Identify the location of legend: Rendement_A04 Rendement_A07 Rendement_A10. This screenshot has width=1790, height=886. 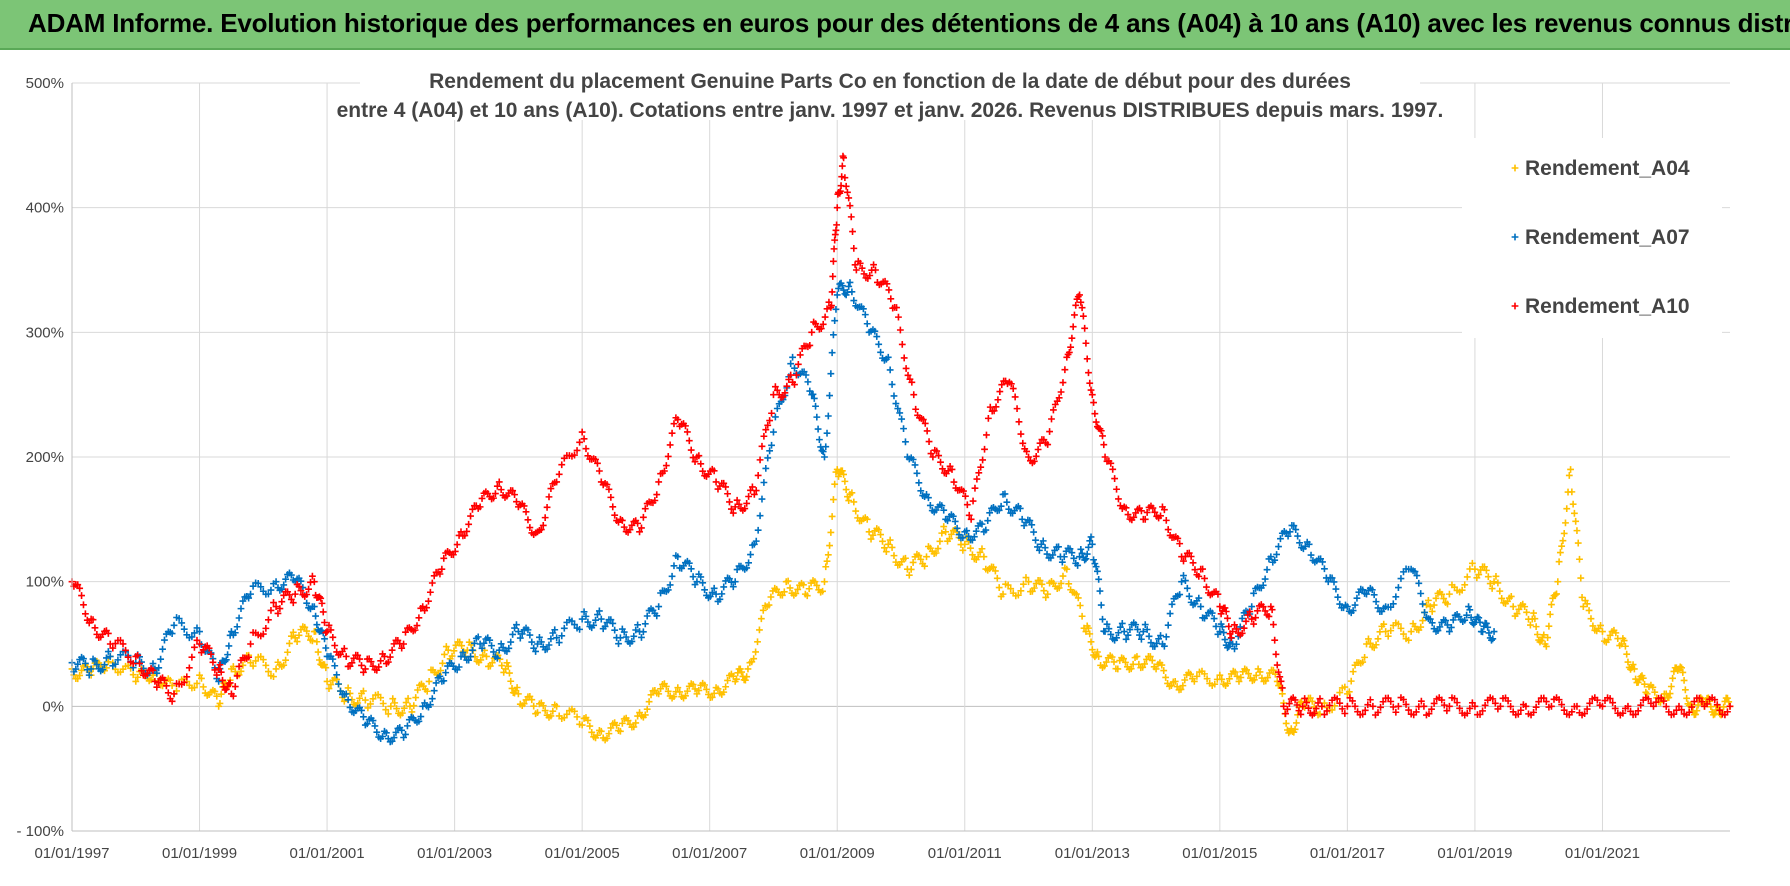
(1592, 238).